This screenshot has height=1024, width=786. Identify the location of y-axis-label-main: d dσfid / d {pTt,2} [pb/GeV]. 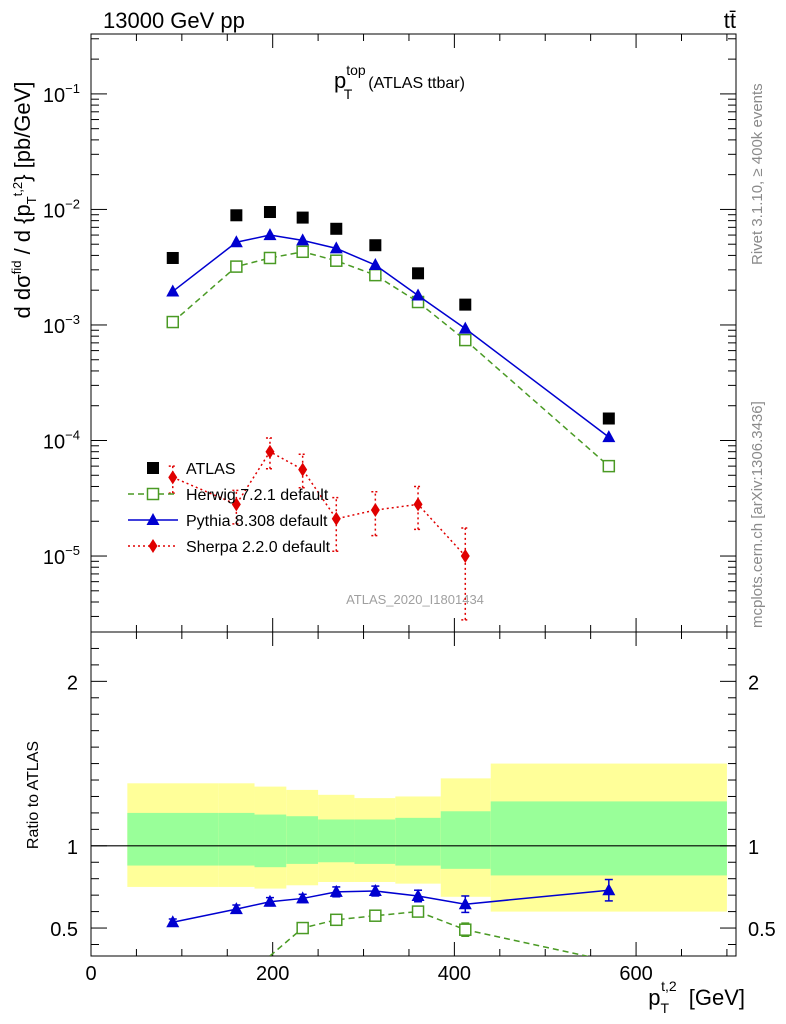
(24, 200).